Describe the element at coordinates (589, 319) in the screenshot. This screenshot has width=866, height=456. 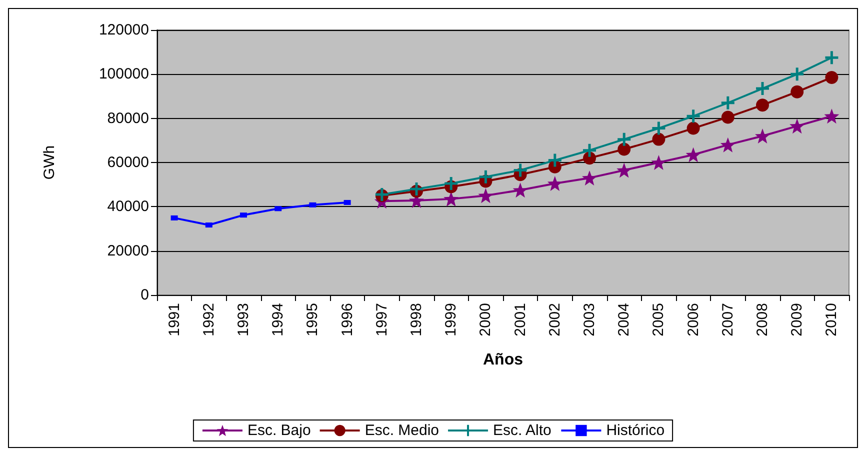
I see `x-tick-label: 2003` at that location.